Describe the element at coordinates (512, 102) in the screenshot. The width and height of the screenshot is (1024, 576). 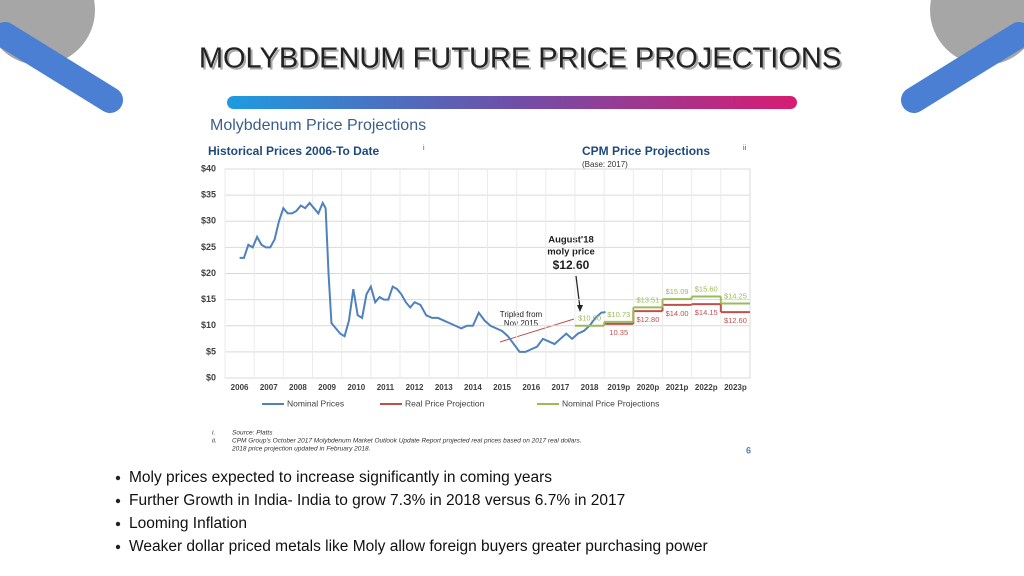
I see `title-bar` at that location.